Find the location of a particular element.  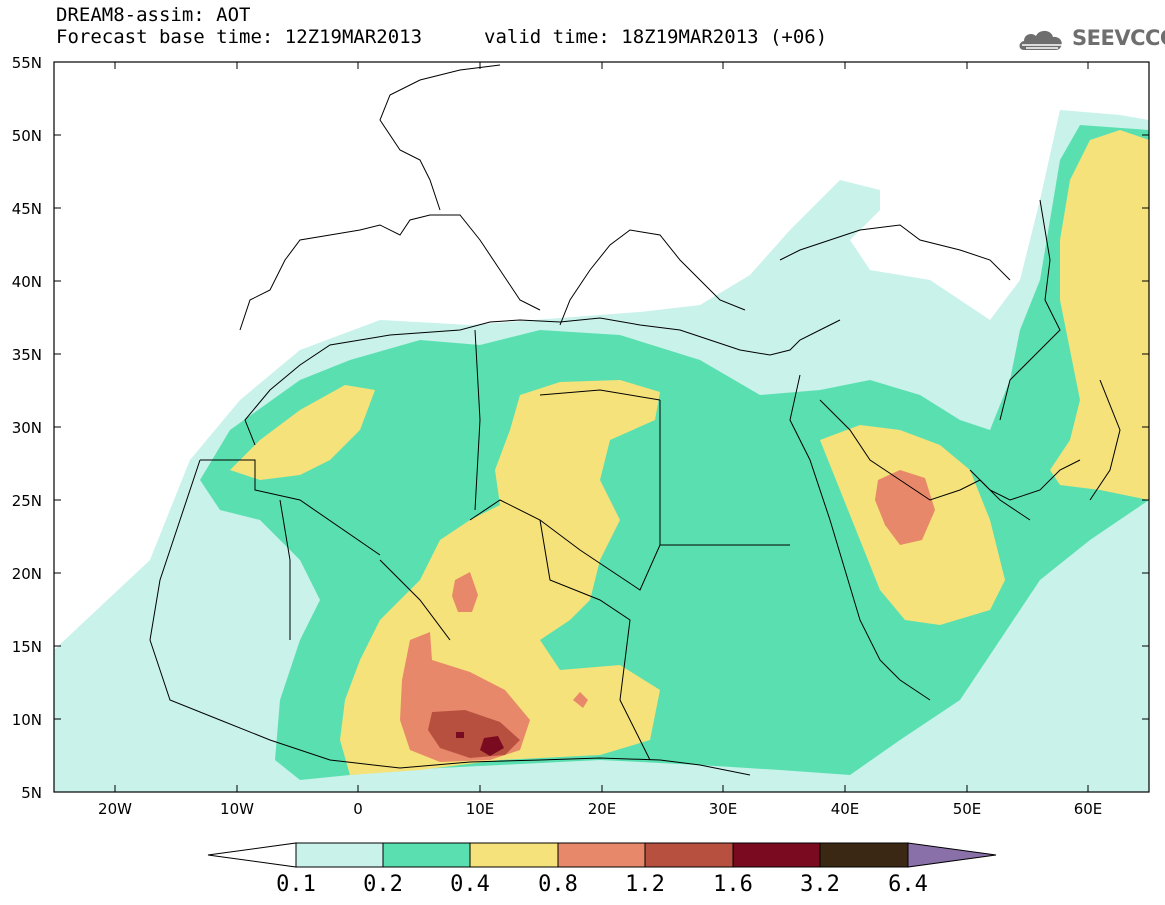

colorbar-label: 3.2 is located at coordinates (820, 884).